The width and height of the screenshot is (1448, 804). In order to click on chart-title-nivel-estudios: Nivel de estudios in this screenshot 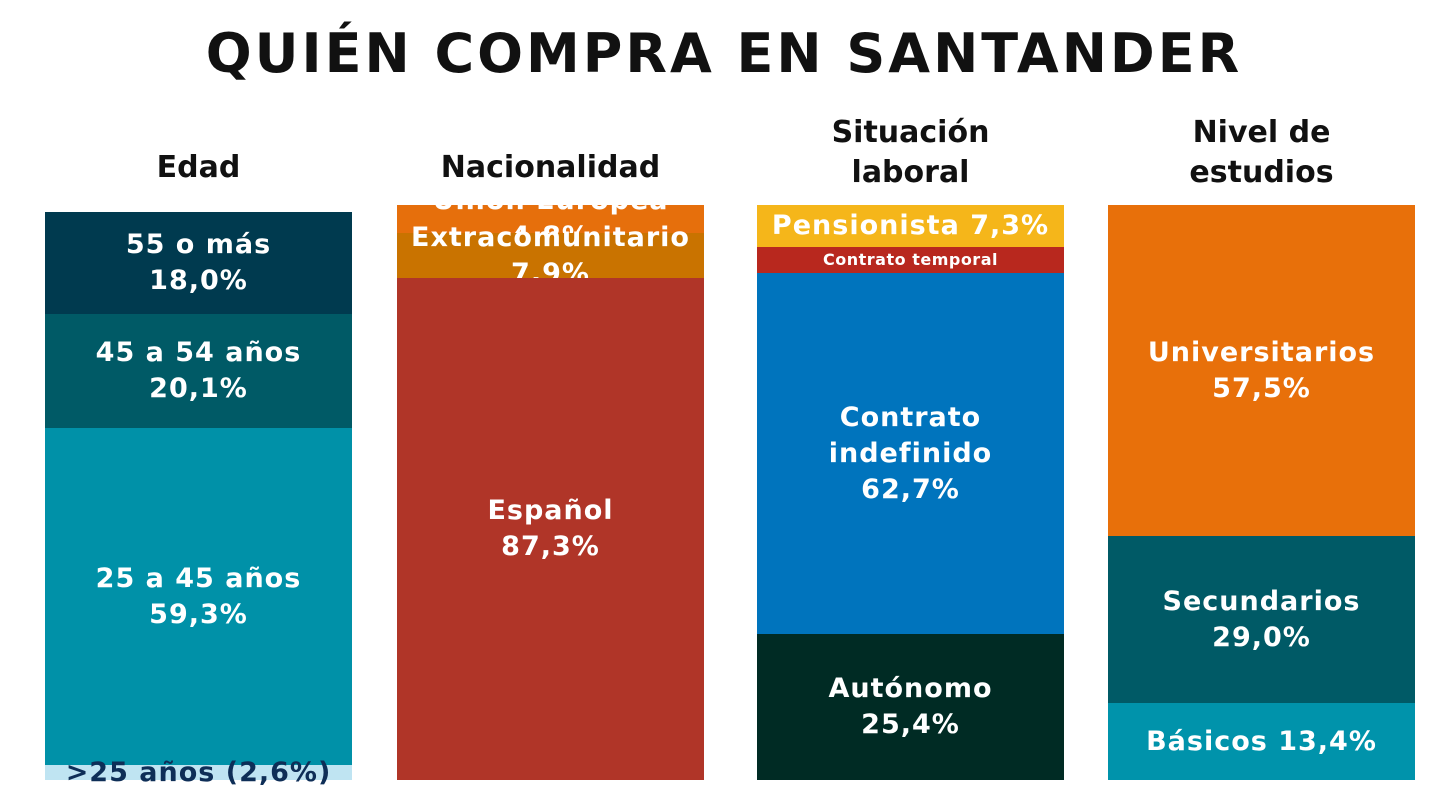, I will do `click(1261, 152)`.